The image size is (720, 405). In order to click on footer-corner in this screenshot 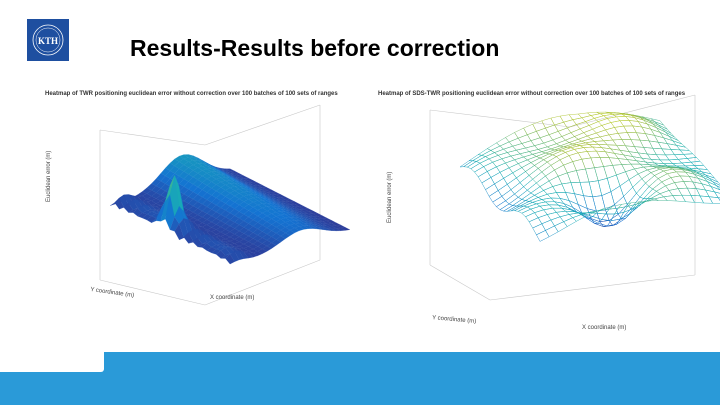, I will do `click(52, 362)`.